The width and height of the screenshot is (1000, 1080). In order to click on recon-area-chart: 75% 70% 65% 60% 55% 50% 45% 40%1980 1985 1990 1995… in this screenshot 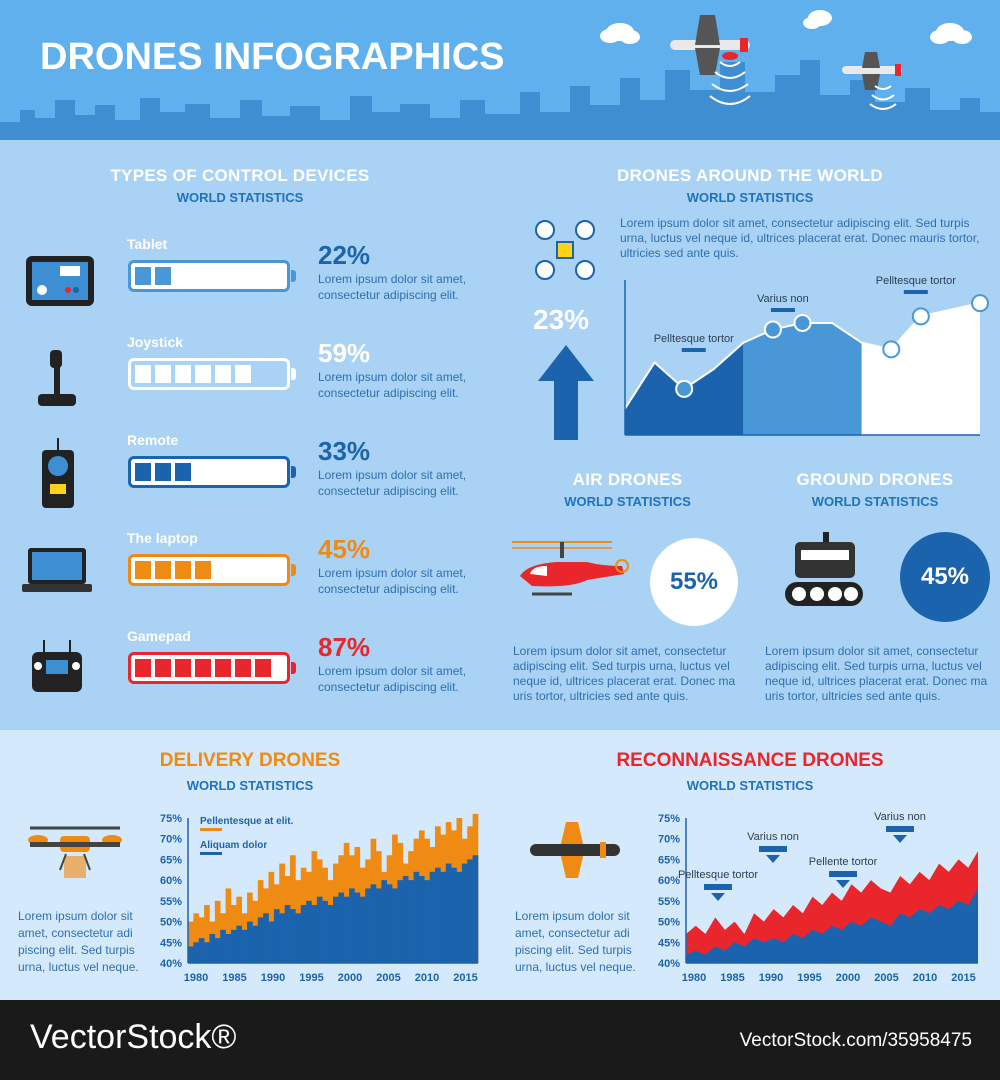, I will do `click(818, 897)`.